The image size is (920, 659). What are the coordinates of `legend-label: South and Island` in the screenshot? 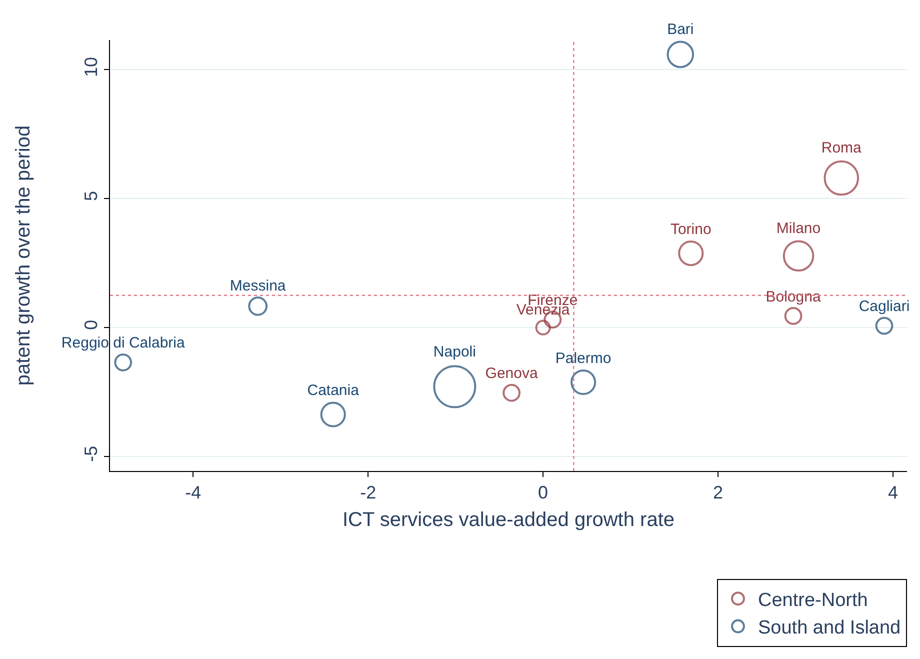 It's located at (829, 628).